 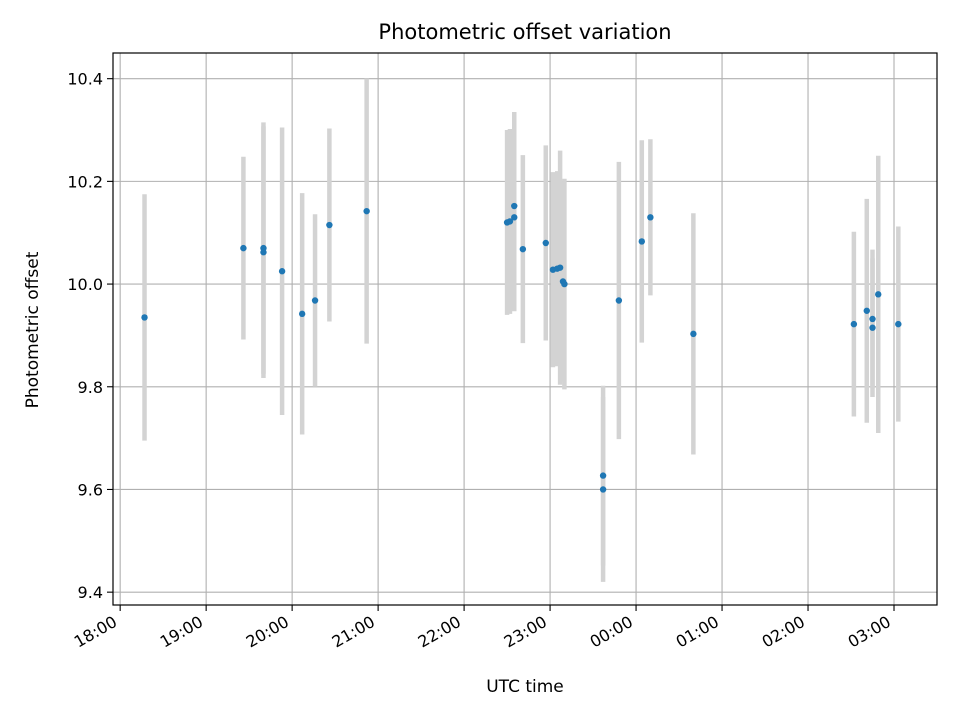 I want to click on y-axis-ticks: 9.4 9.6 9.8 10.0 10.2 10.4, so click(x=90, y=336).